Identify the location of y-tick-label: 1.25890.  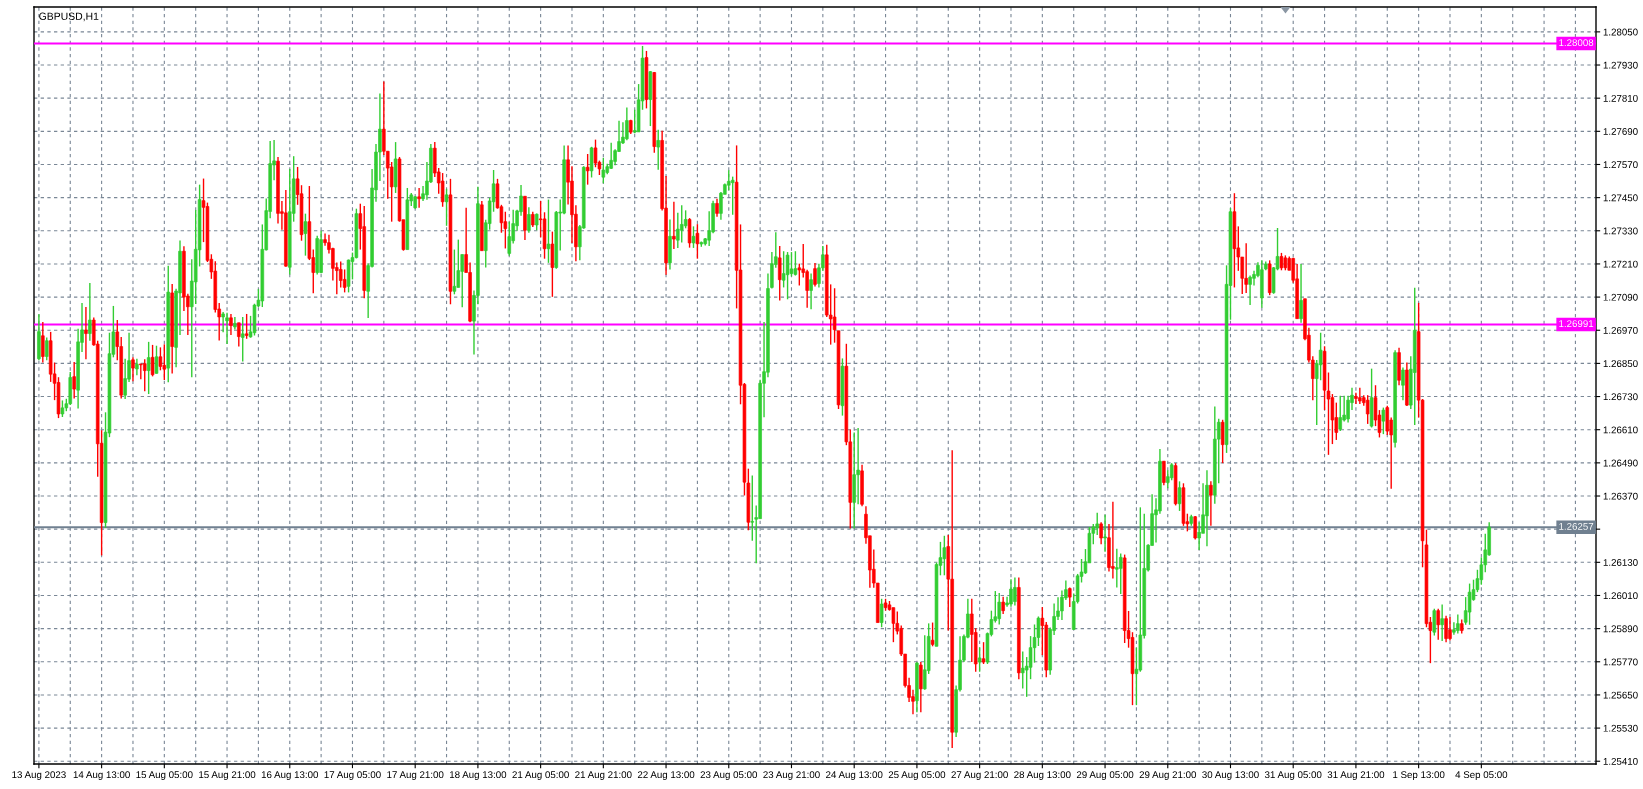
(1620, 629).